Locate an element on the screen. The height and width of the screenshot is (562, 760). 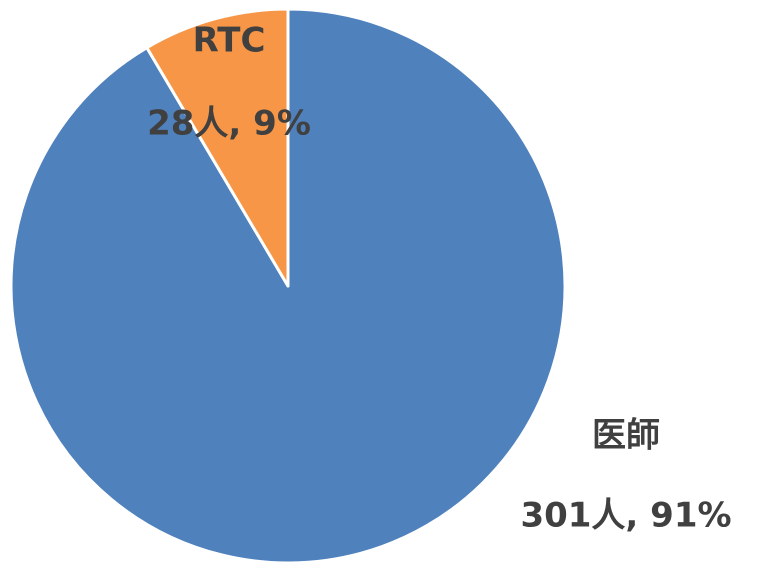
slice-value-label: 28人, 9% is located at coordinates (229, 124).